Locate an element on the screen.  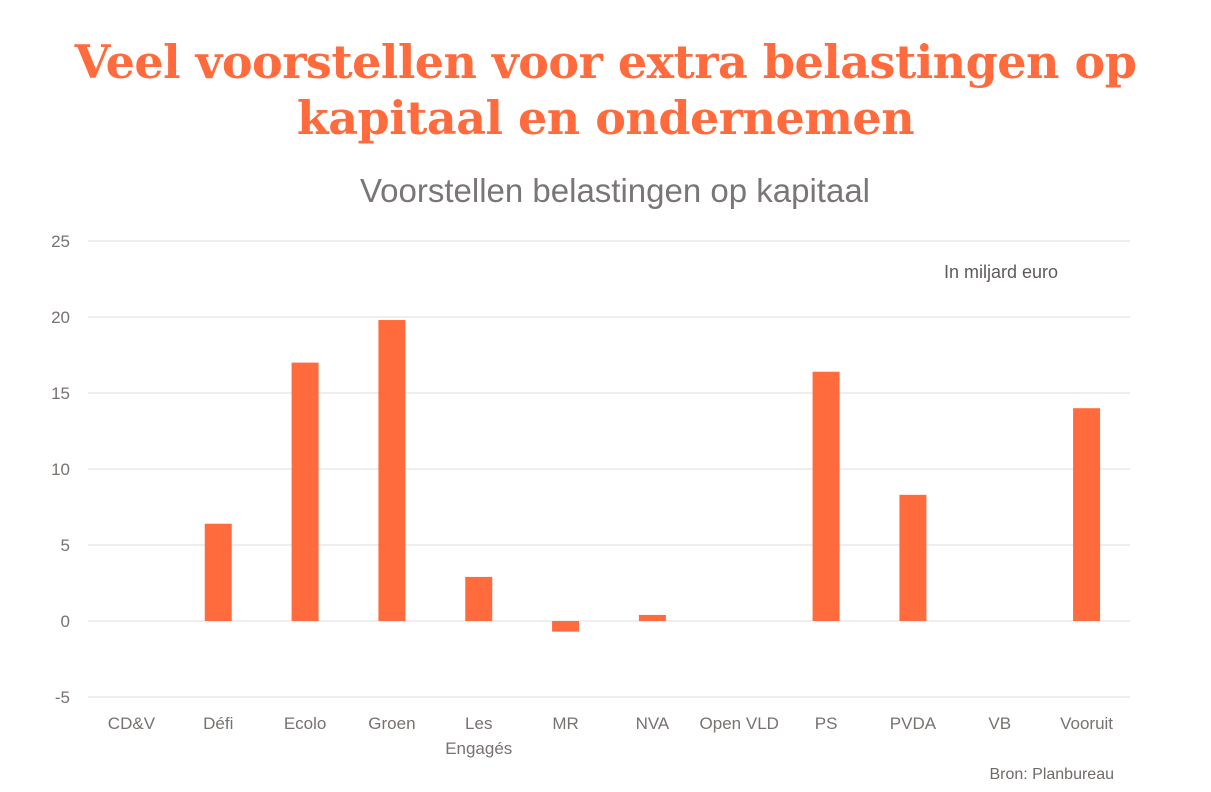
x-tick-label: VB is located at coordinates (999, 723).